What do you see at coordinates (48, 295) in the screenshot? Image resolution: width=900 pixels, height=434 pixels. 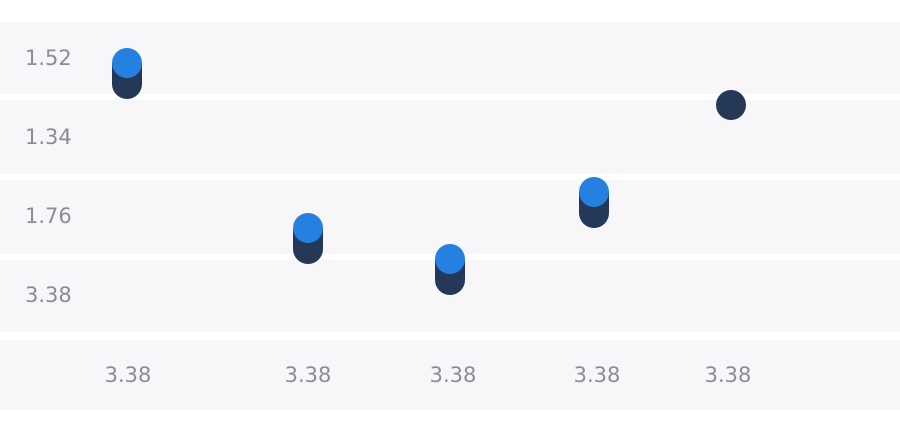 I see `y-label: 3.38` at bounding box center [48, 295].